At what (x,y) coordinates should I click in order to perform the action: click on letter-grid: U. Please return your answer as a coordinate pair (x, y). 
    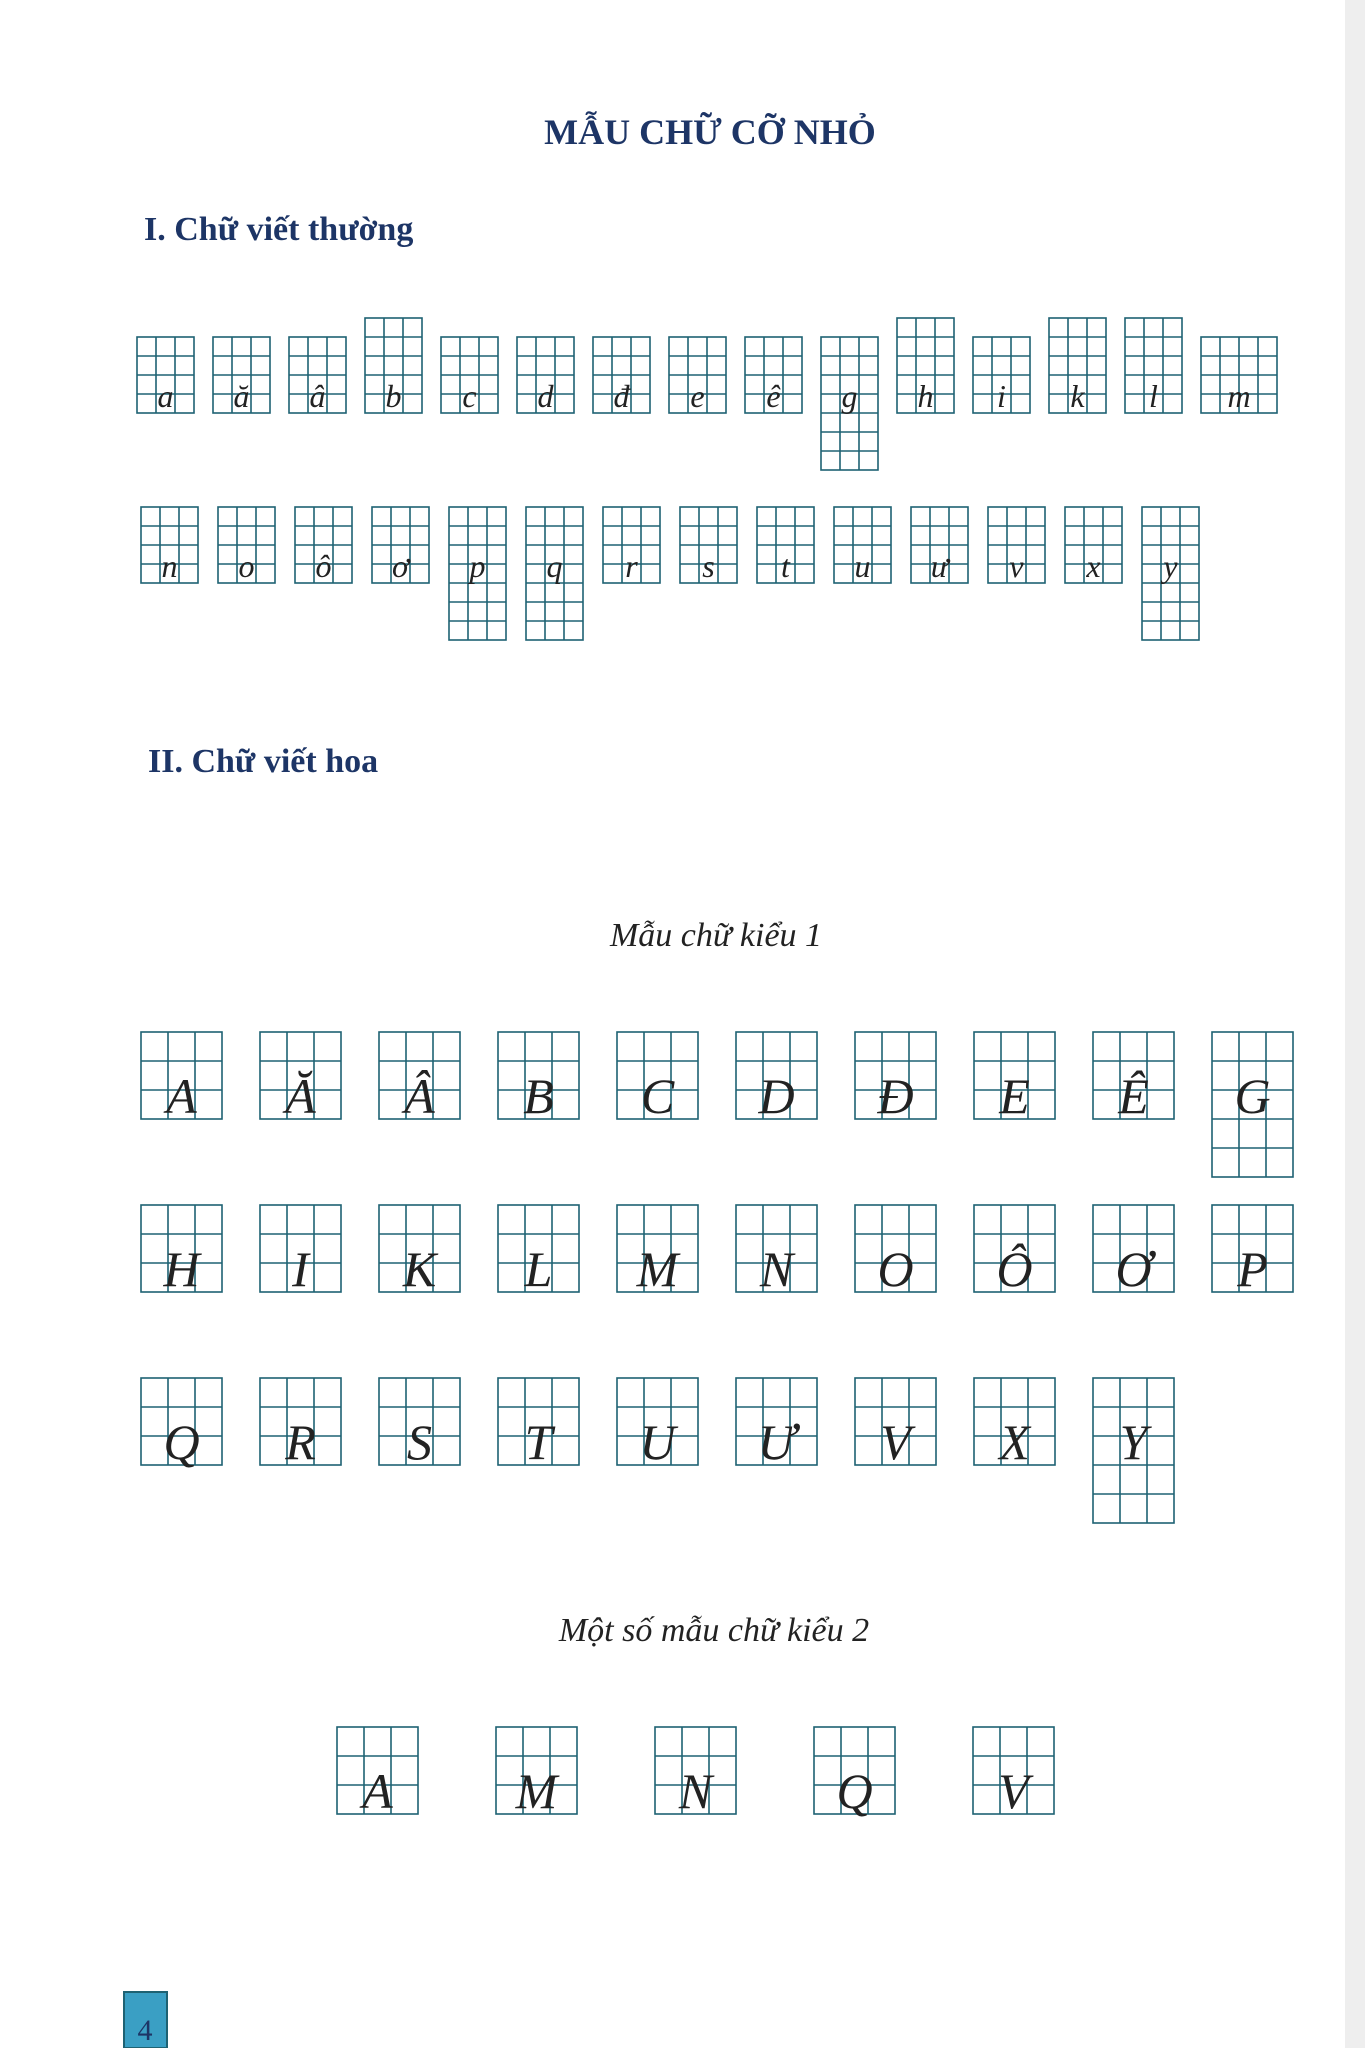
    Looking at the image, I should click on (657, 1423).